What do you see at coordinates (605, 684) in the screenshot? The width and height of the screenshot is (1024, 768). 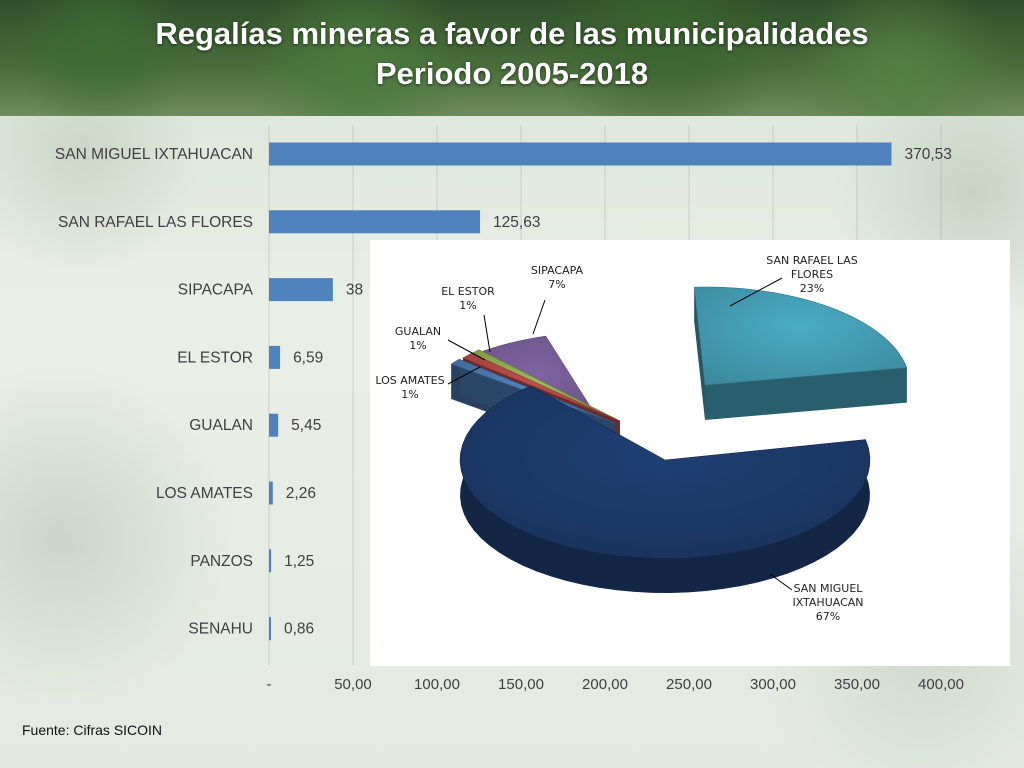 I see `x-tick-label: 200,00` at bounding box center [605, 684].